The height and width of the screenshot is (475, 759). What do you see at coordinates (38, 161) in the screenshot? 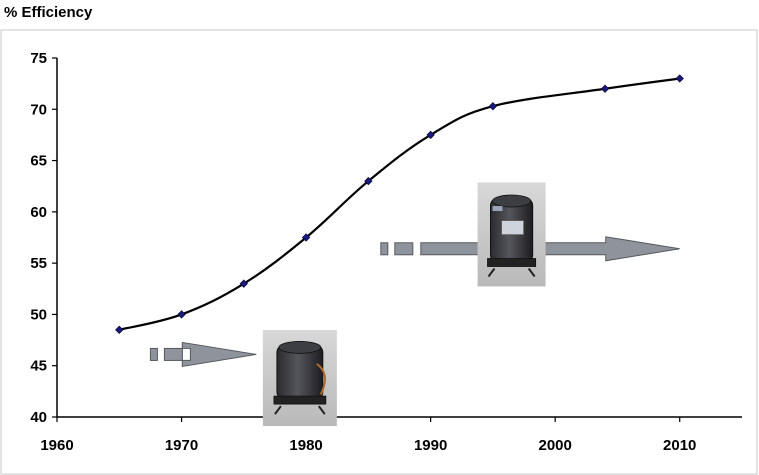
I see `y-tick-label: 65` at bounding box center [38, 161].